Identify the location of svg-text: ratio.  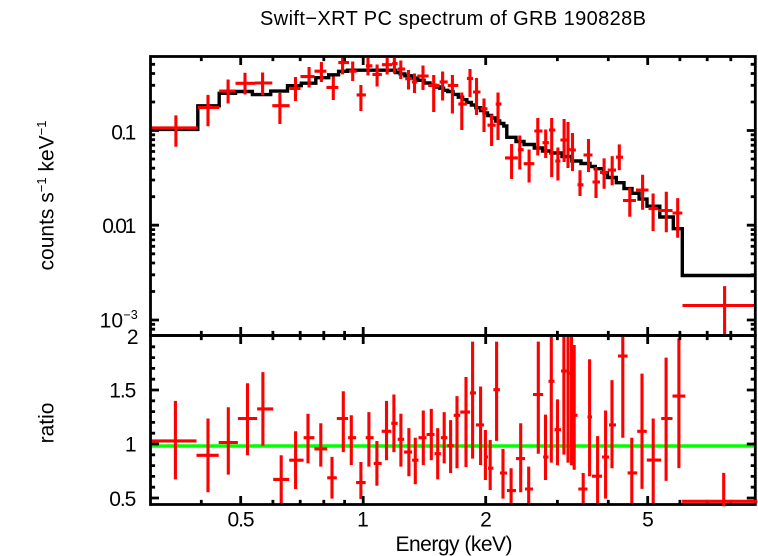
(47, 423).